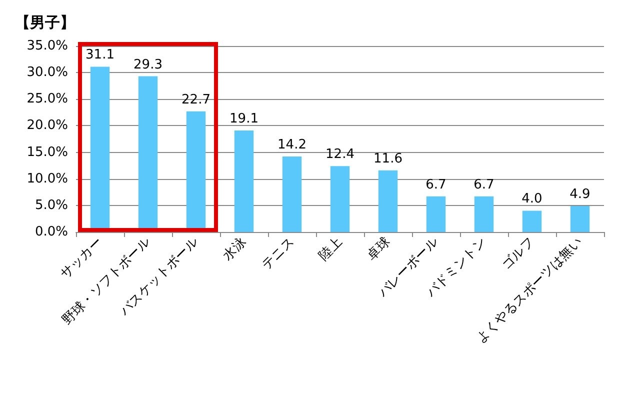 This screenshot has height=410, width=640. I want to click on data-label: 12.4, so click(340, 154).